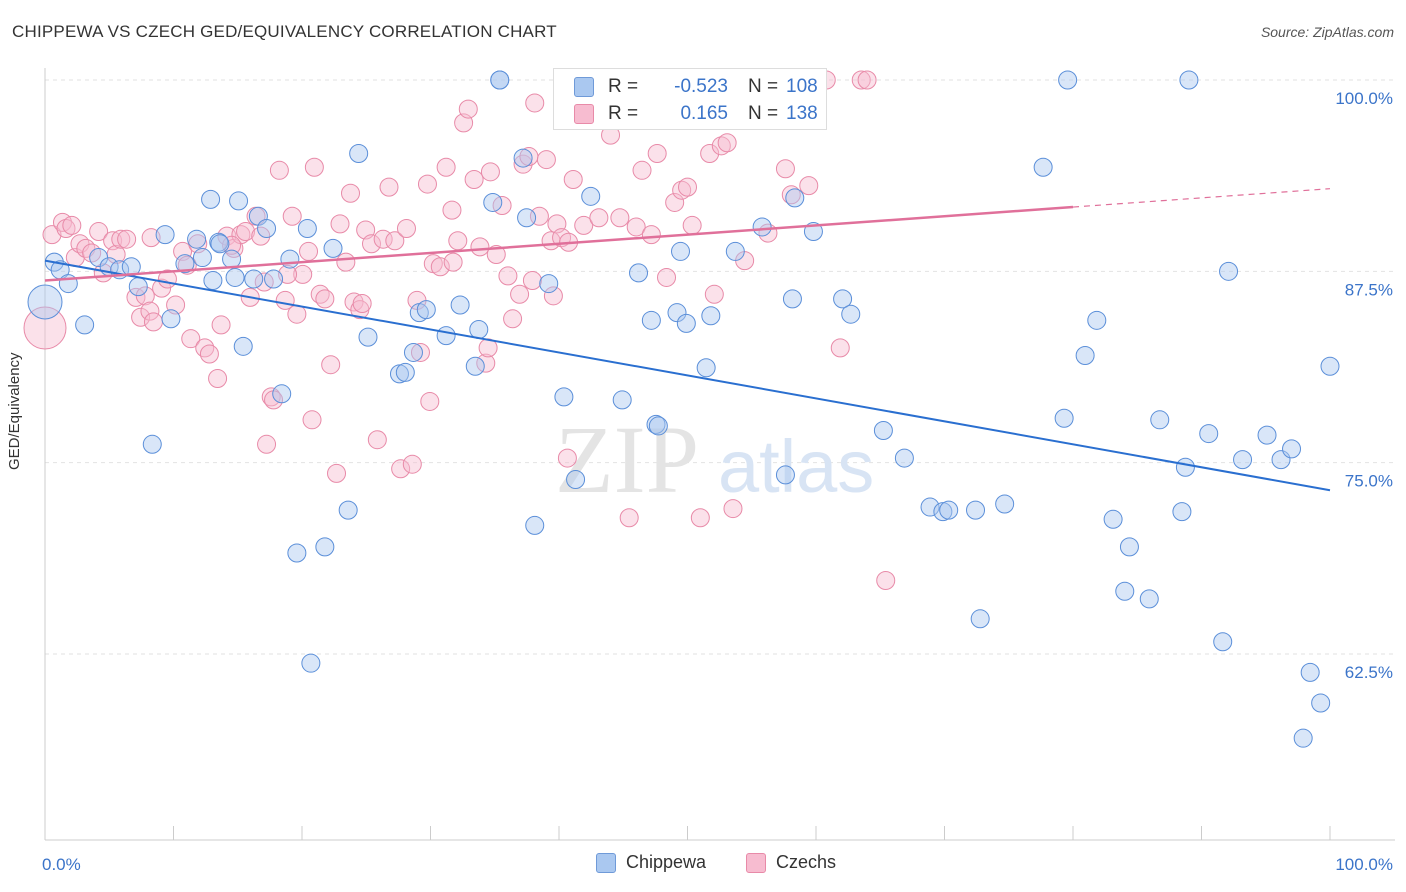  What do you see at coordinates (802, 86) in the screenshot?
I see `legend-n-value: 108` at bounding box center [802, 86].